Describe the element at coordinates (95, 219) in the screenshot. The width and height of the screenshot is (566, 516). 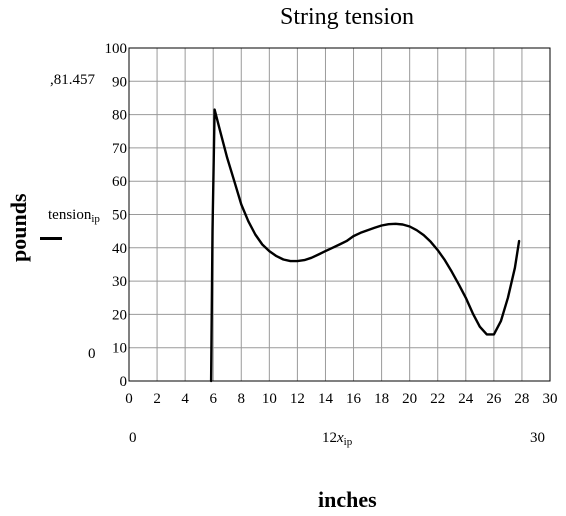
I see `y-trace-sub: ip` at that location.